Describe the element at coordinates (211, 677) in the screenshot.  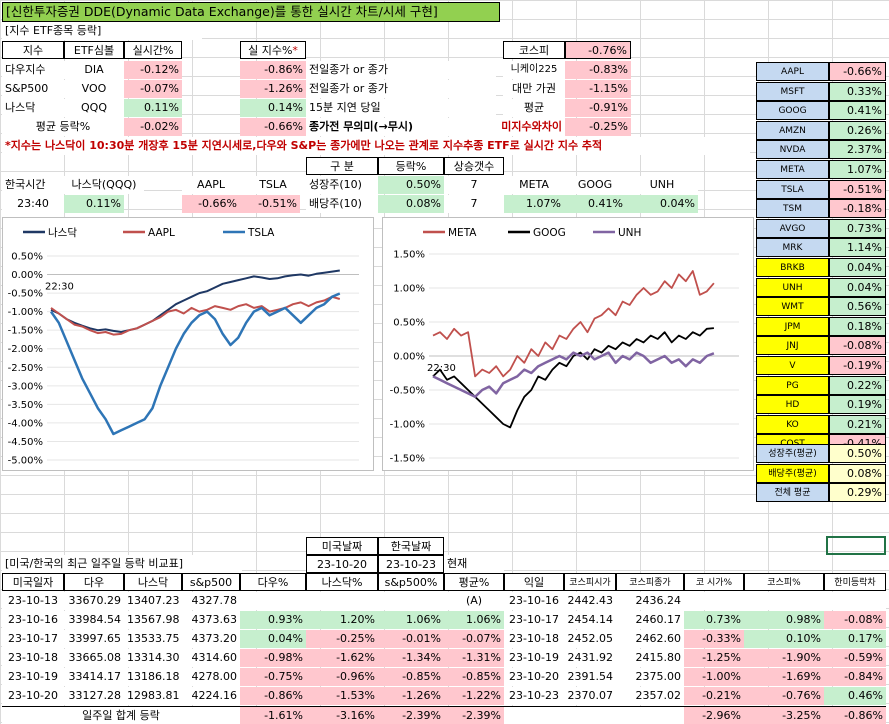
I see `table-cell: 4278.00` at that location.